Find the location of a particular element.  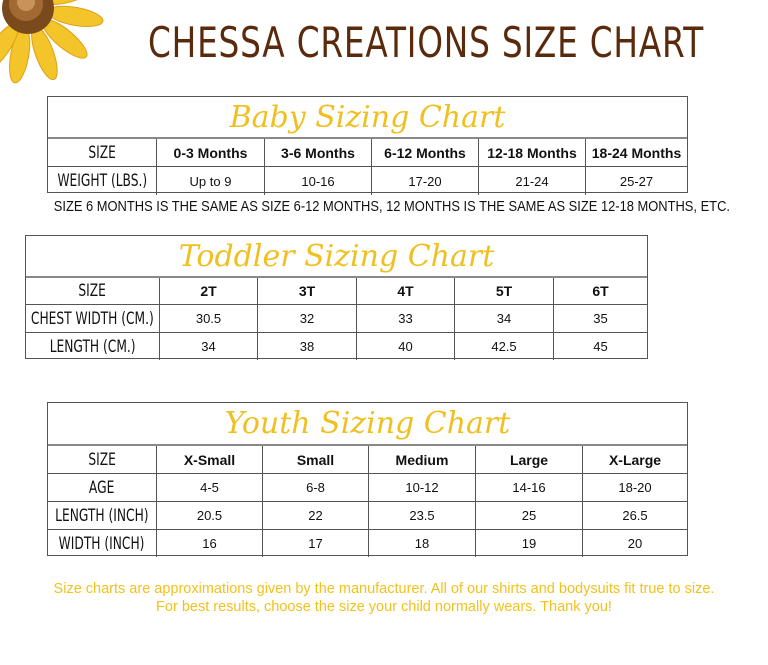

size-header-cell: 4T is located at coordinates (405, 291).